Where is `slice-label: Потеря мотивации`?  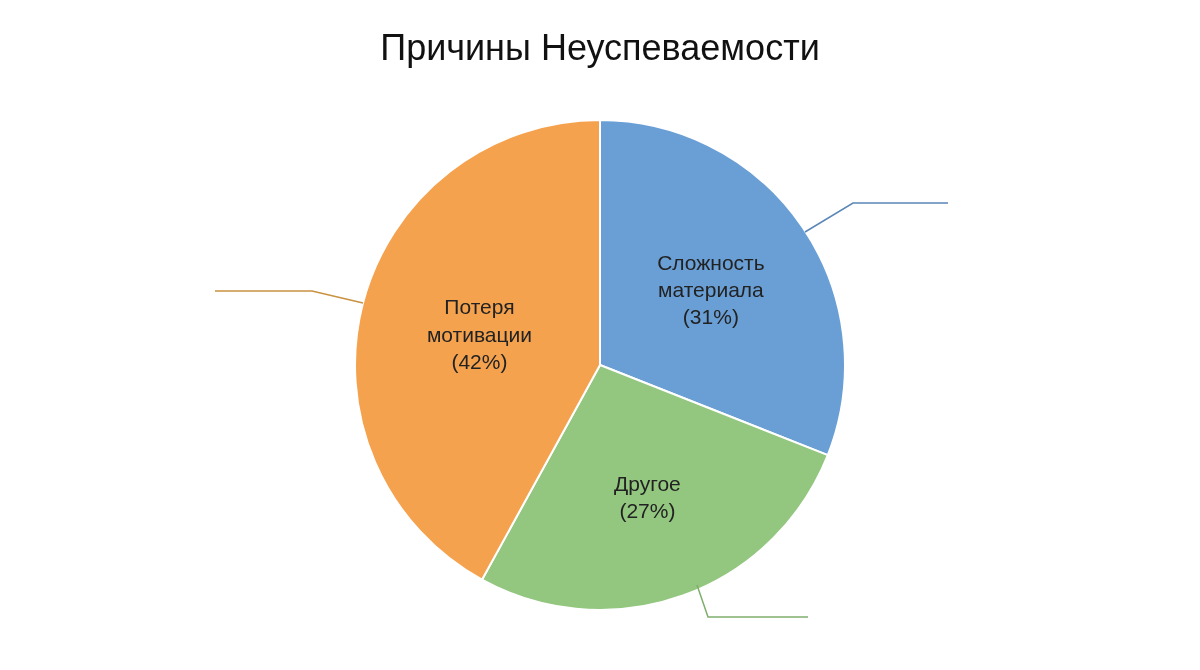
slice-label: Потеря мотивации is located at coordinates (479, 320).